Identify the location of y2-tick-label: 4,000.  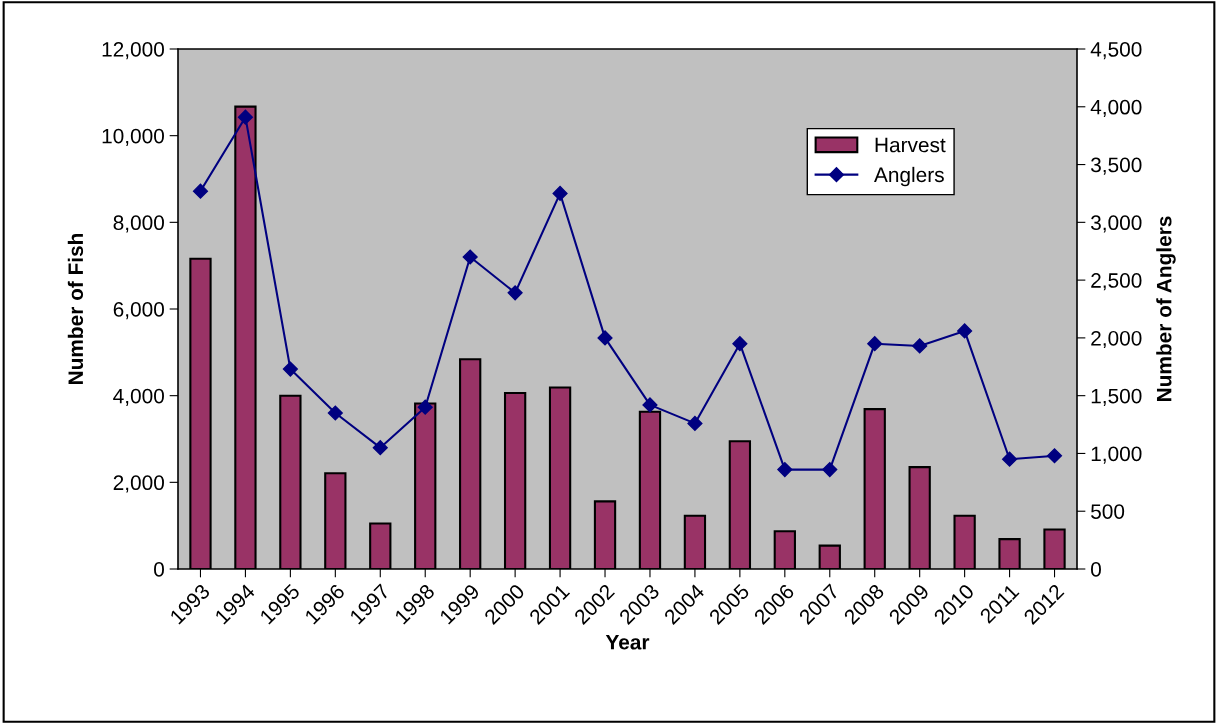
(1116, 108).